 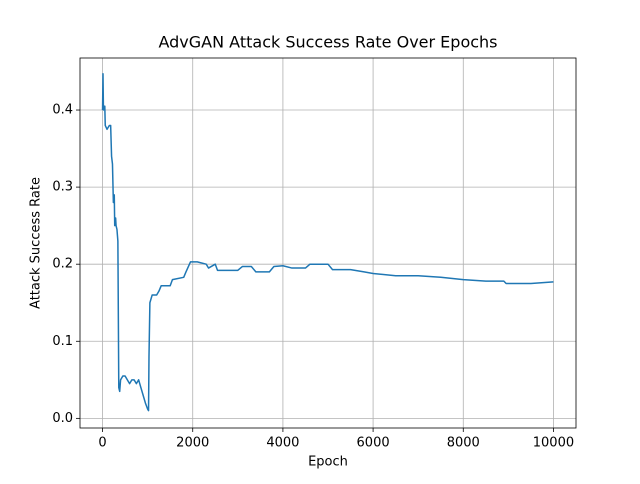 What do you see at coordinates (373, 443) in the screenshot?
I see `x-tick-label: 6000` at bounding box center [373, 443].